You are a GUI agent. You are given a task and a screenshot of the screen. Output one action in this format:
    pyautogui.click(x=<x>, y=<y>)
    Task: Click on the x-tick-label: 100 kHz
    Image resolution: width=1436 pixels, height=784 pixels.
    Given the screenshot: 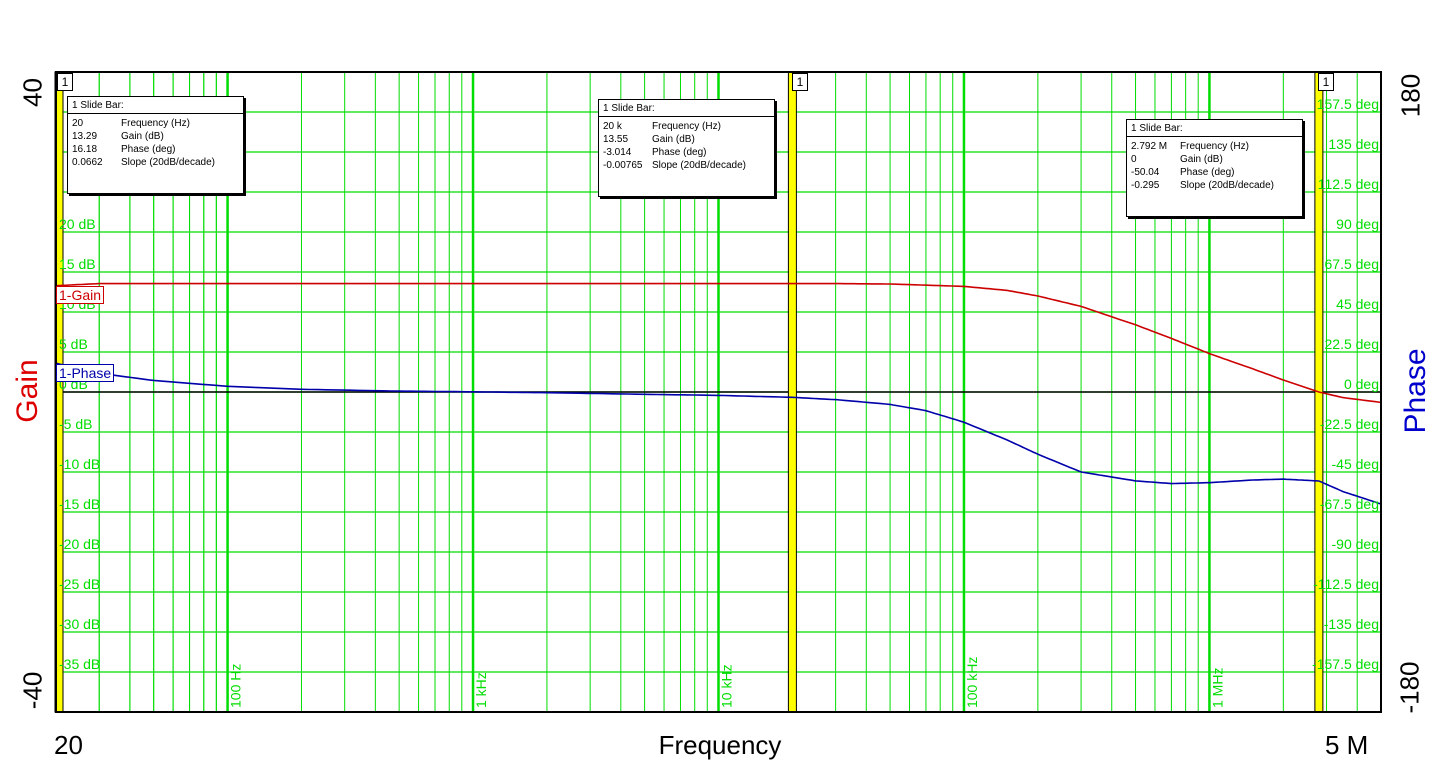 What is the action you would take?
    pyautogui.click(x=972, y=682)
    